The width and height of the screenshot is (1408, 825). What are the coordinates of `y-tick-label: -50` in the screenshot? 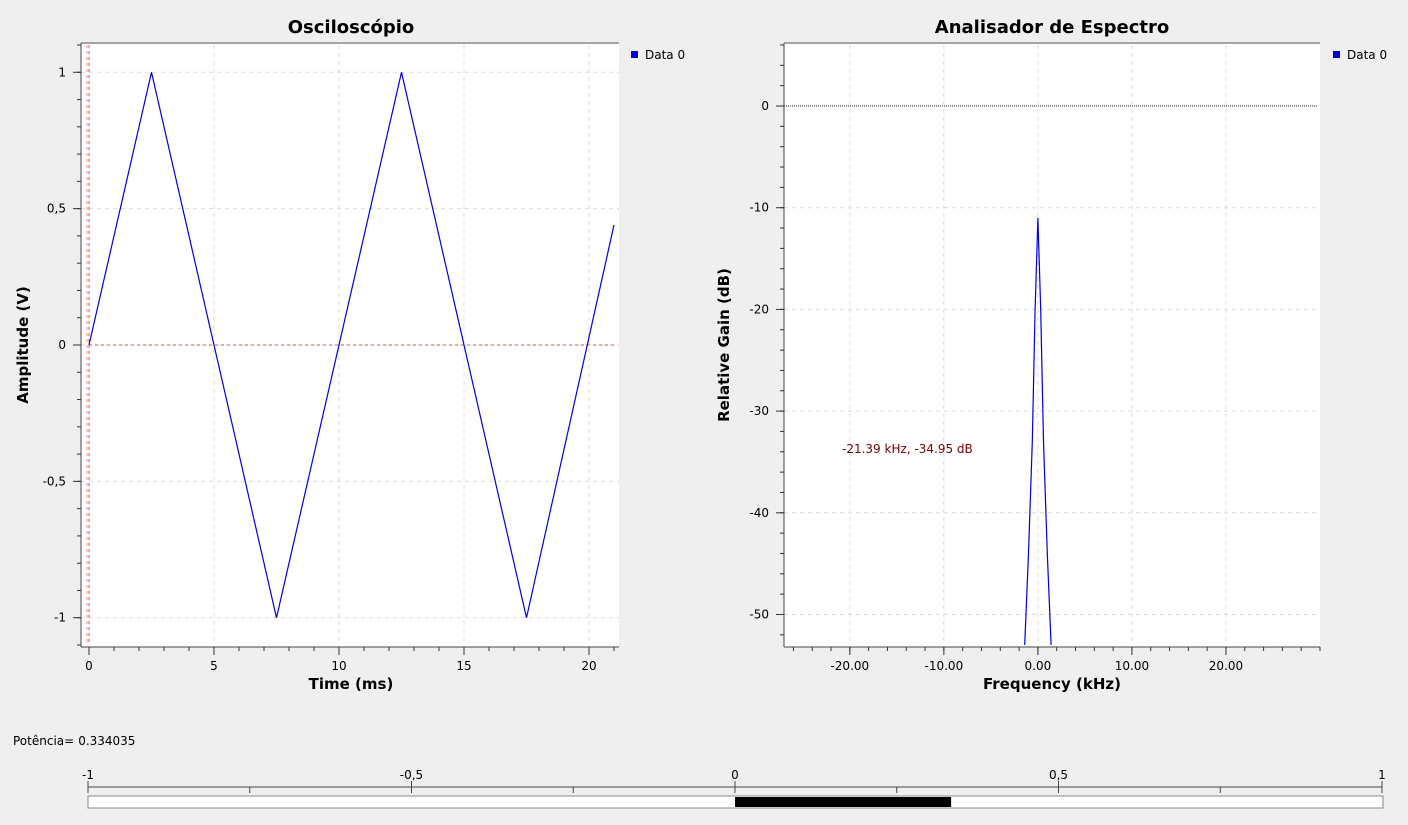 It's located at (759, 614).